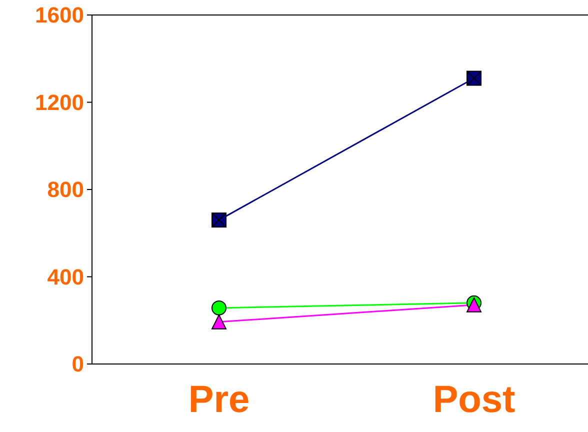 The height and width of the screenshot is (432, 588). Describe the element at coordinates (59, 15) in the screenshot. I see `y-tick-label: 1600` at that location.